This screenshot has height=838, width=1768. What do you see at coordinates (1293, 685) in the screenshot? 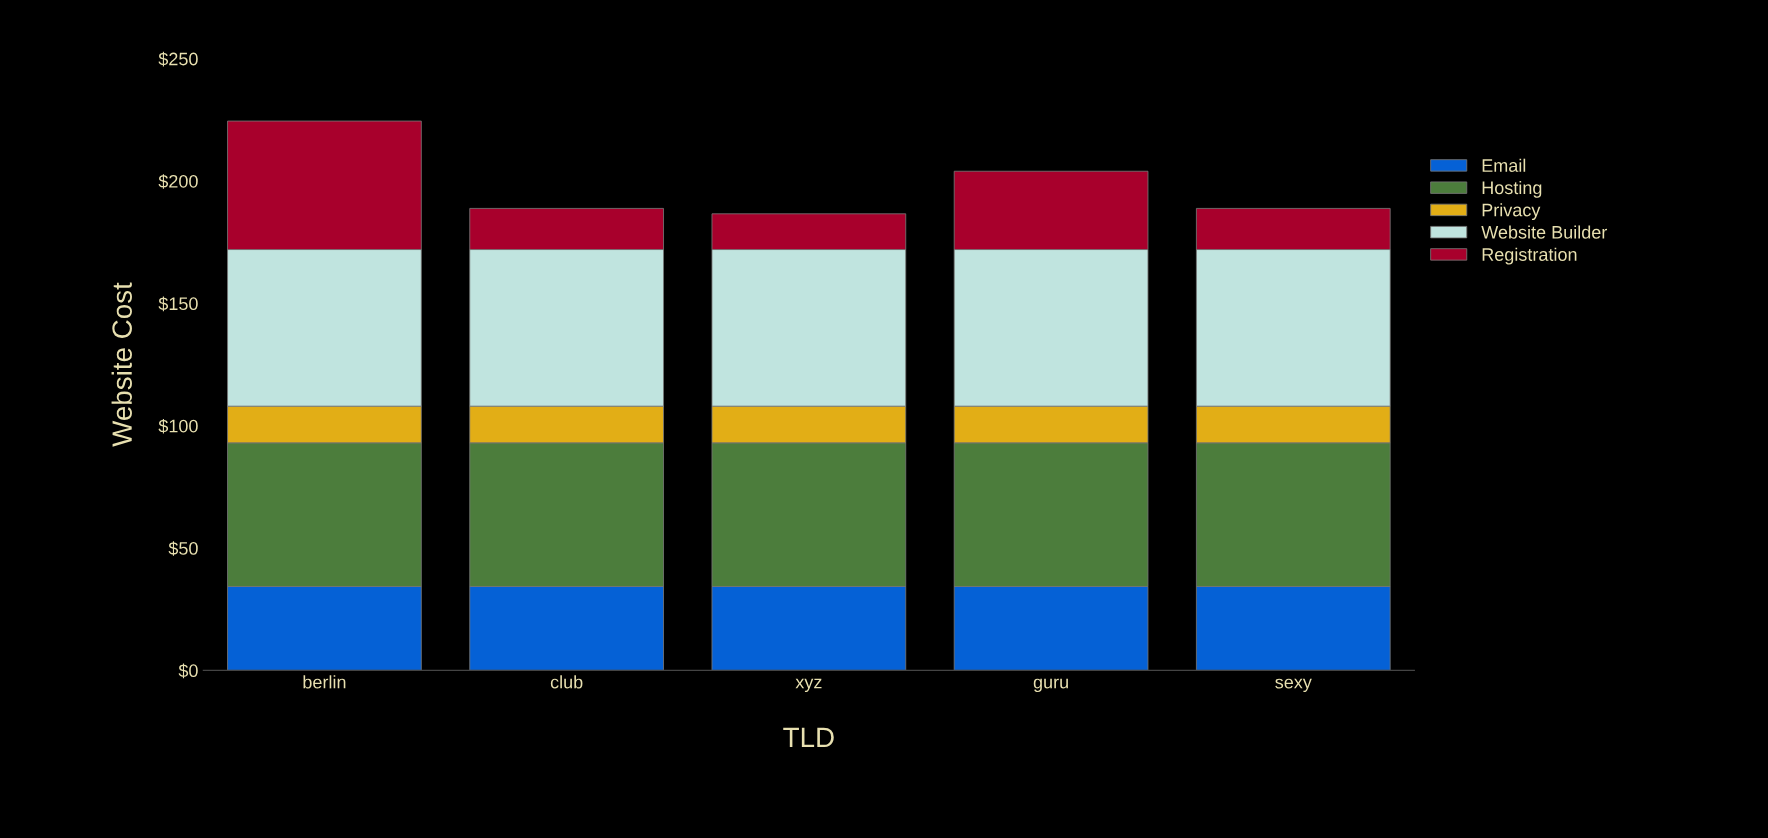
I see `x-tick-label: sexy` at bounding box center [1293, 685].